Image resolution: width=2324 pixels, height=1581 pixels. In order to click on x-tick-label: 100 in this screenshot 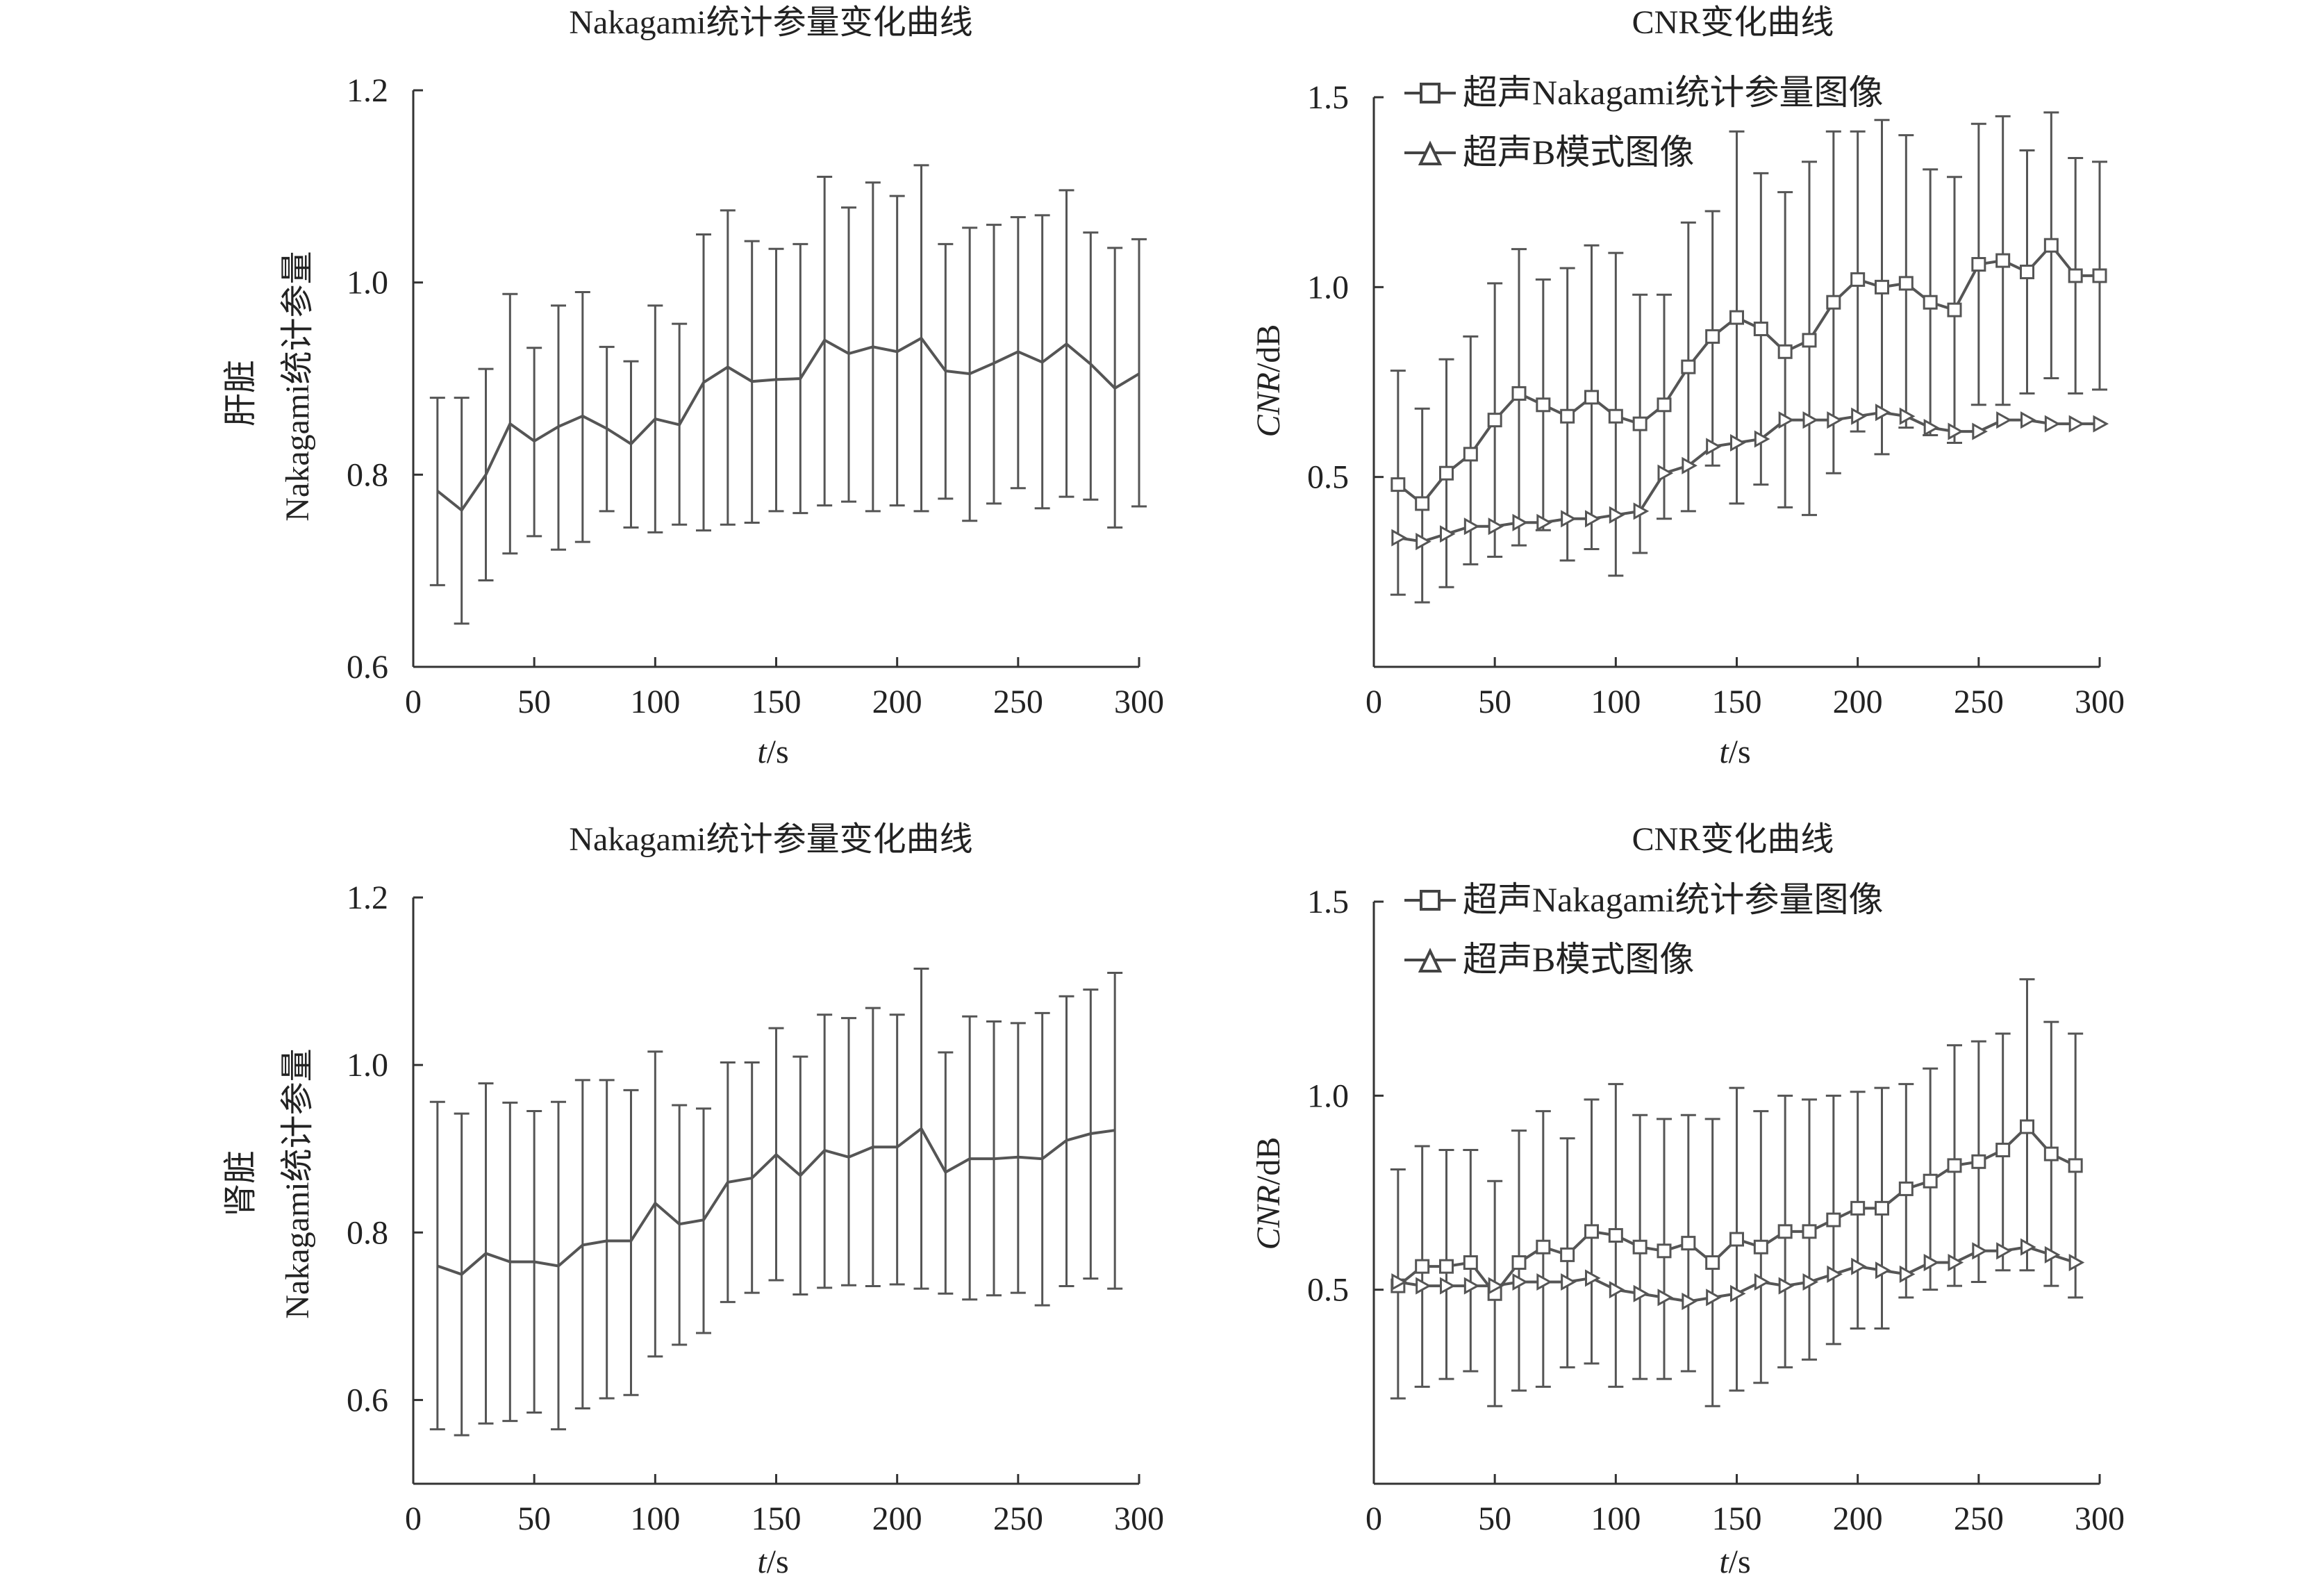, I will do `click(1616, 702)`.